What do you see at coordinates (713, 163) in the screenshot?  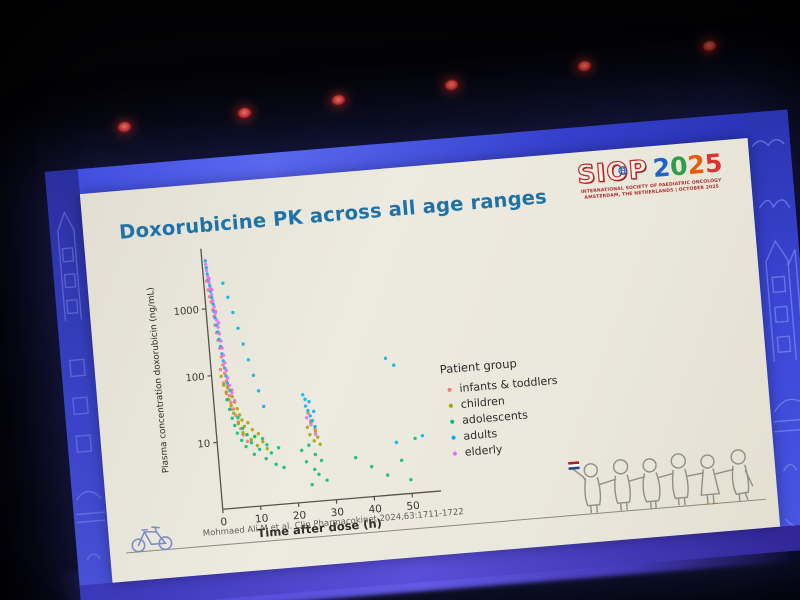 I see `logo-year-digit: 5` at bounding box center [713, 163].